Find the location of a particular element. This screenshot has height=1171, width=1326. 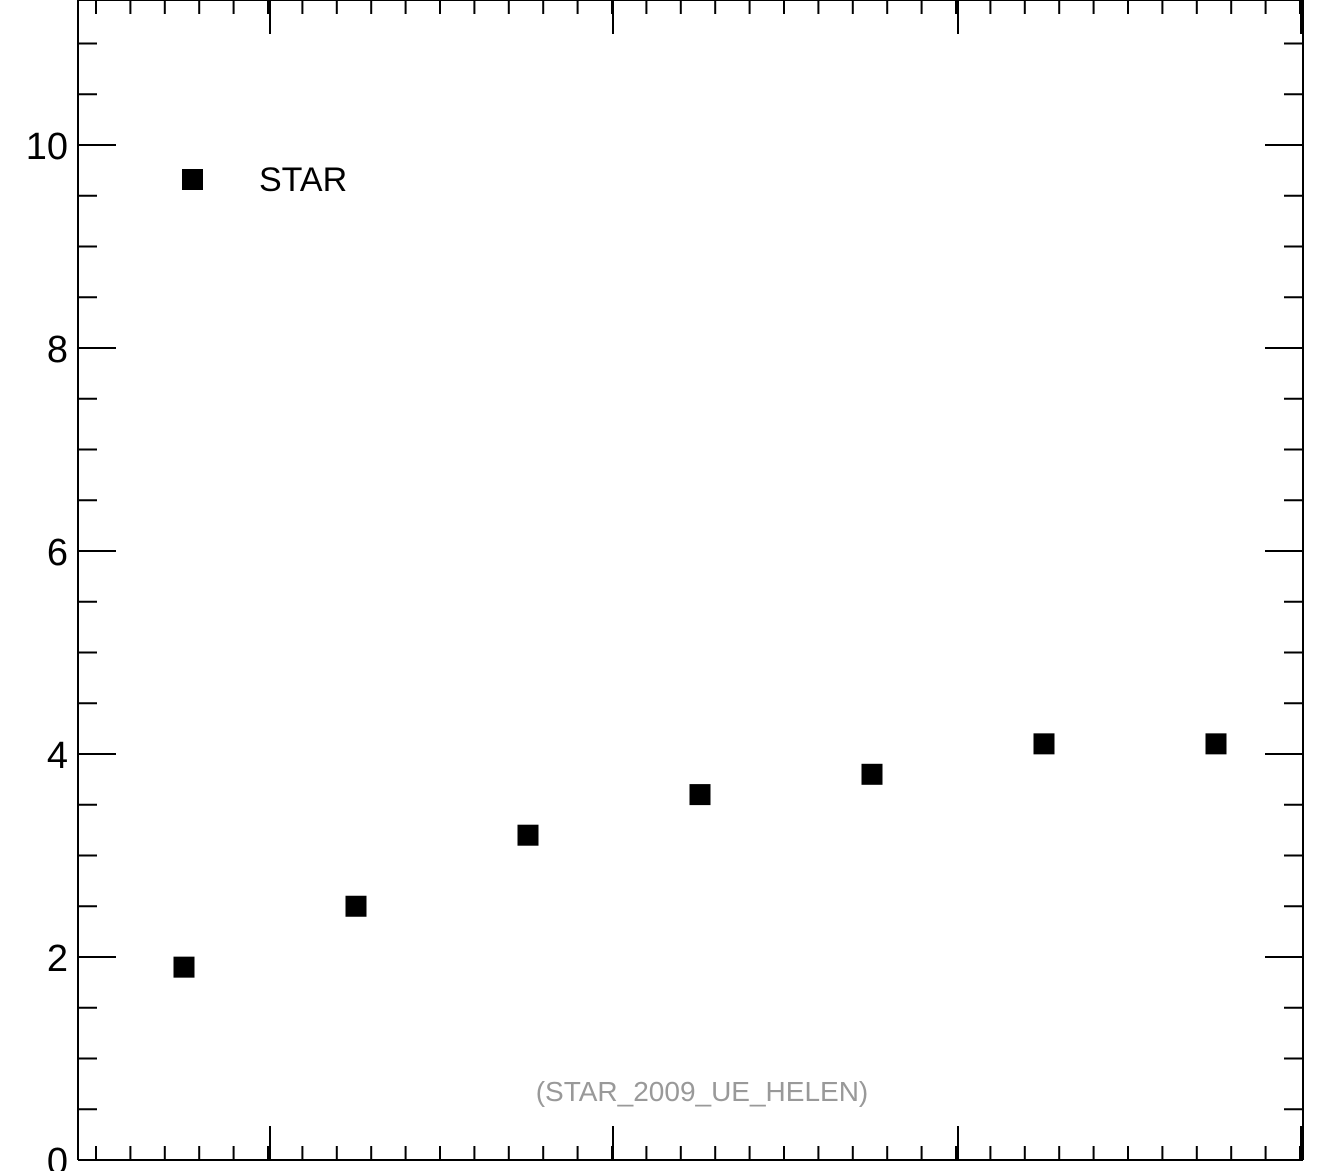

y-tick-label: 10 is located at coordinates (47, 147).